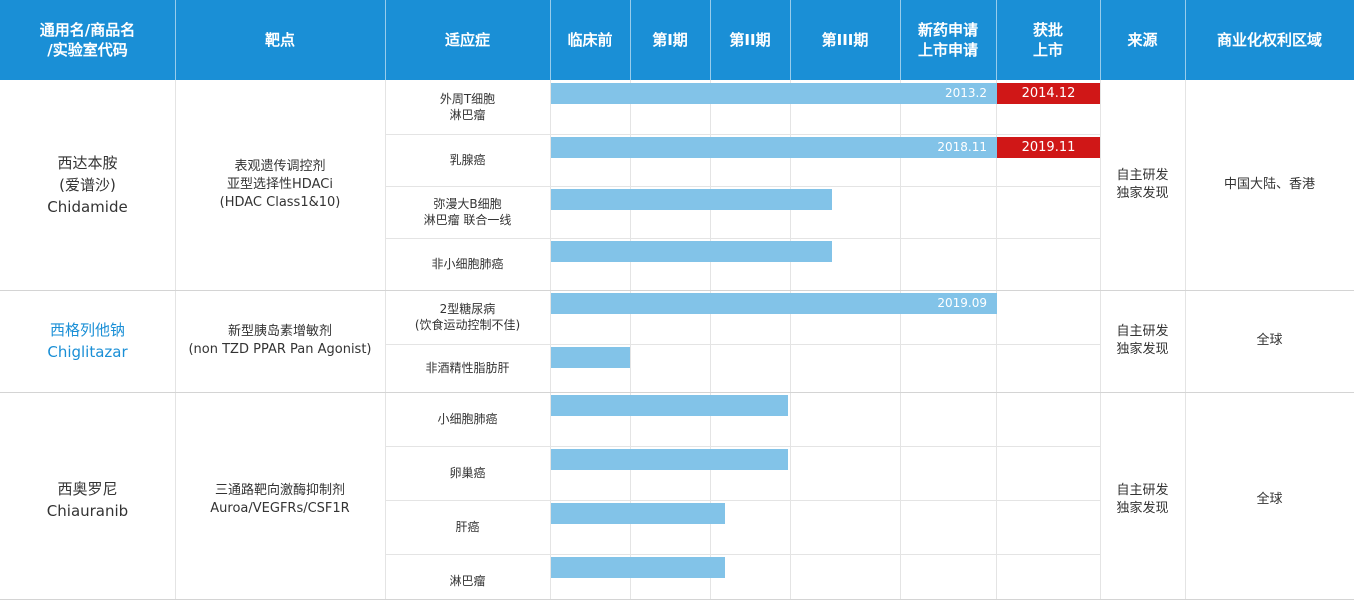 This screenshot has width=1354, height=600. Describe the element at coordinates (280, 341) in the screenshot. I see `drug-target: 新型胰岛素增敏剂 (non TZD PPAR Pan Agonist)` at that location.